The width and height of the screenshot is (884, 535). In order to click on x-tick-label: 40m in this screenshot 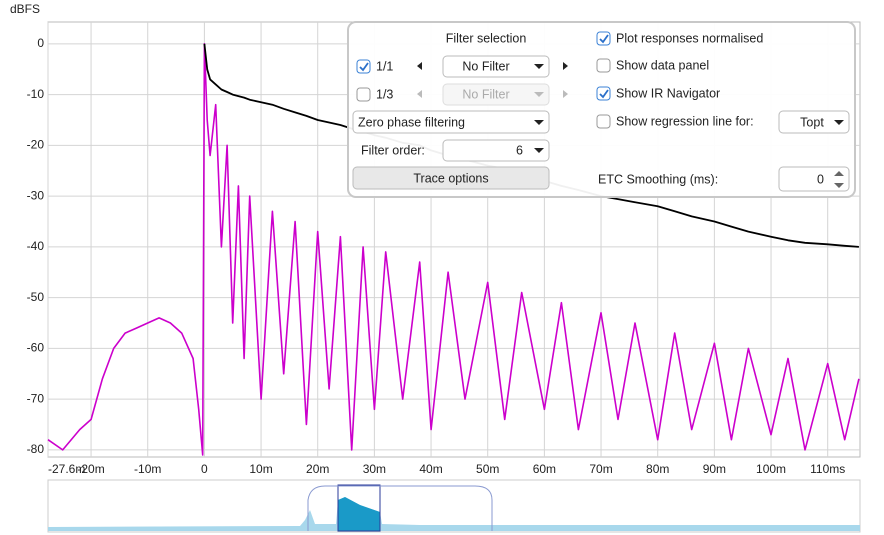, I will do `click(430, 469)`.